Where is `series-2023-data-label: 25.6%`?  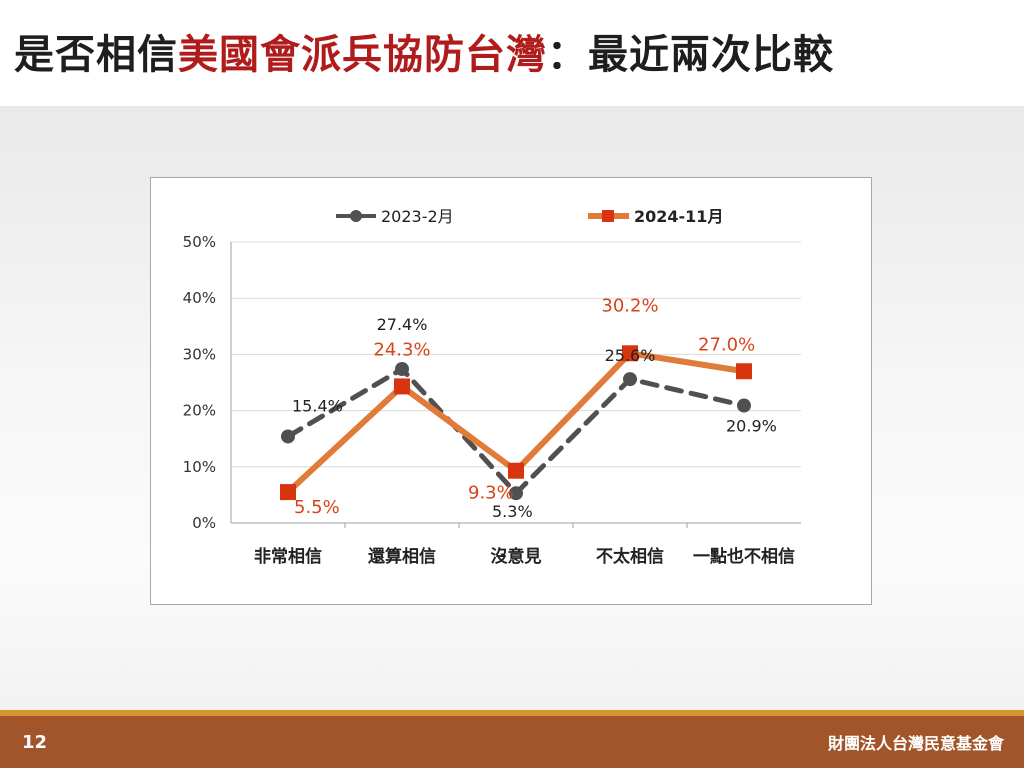
series-2023-data-label: 25.6% is located at coordinates (630, 355).